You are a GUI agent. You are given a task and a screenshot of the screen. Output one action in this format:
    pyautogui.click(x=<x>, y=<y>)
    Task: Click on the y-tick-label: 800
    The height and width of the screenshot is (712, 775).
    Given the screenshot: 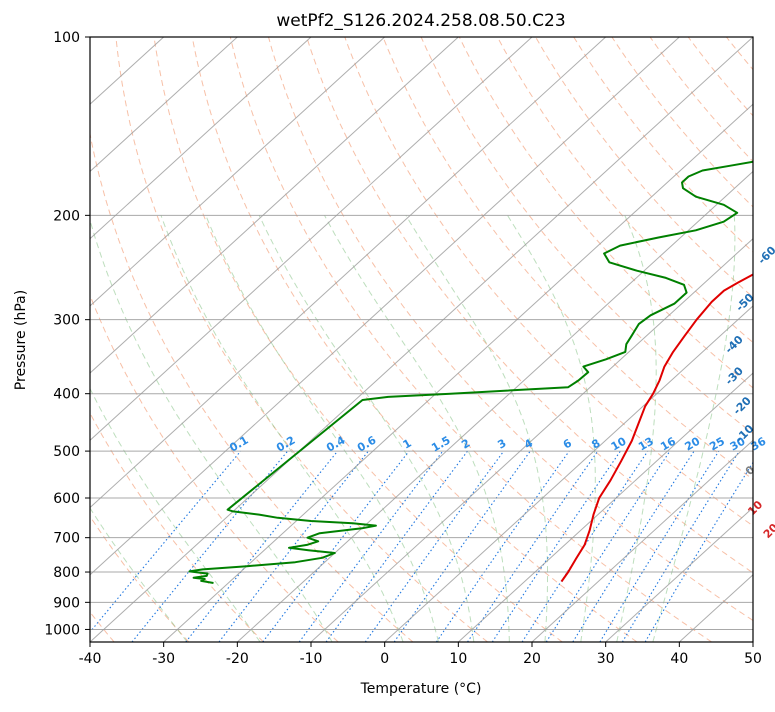 What is the action you would take?
    pyautogui.click(x=66, y=573)
    